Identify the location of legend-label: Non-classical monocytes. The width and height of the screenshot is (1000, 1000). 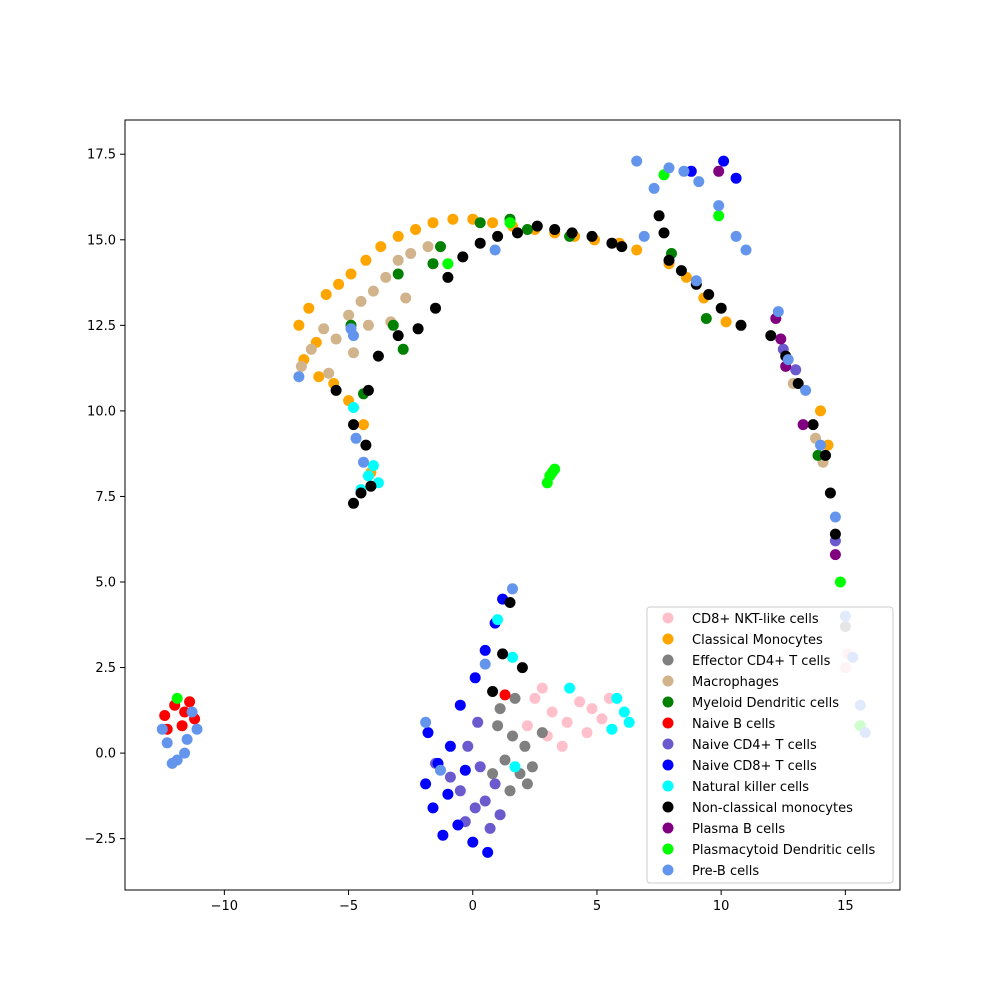
(772, 808).